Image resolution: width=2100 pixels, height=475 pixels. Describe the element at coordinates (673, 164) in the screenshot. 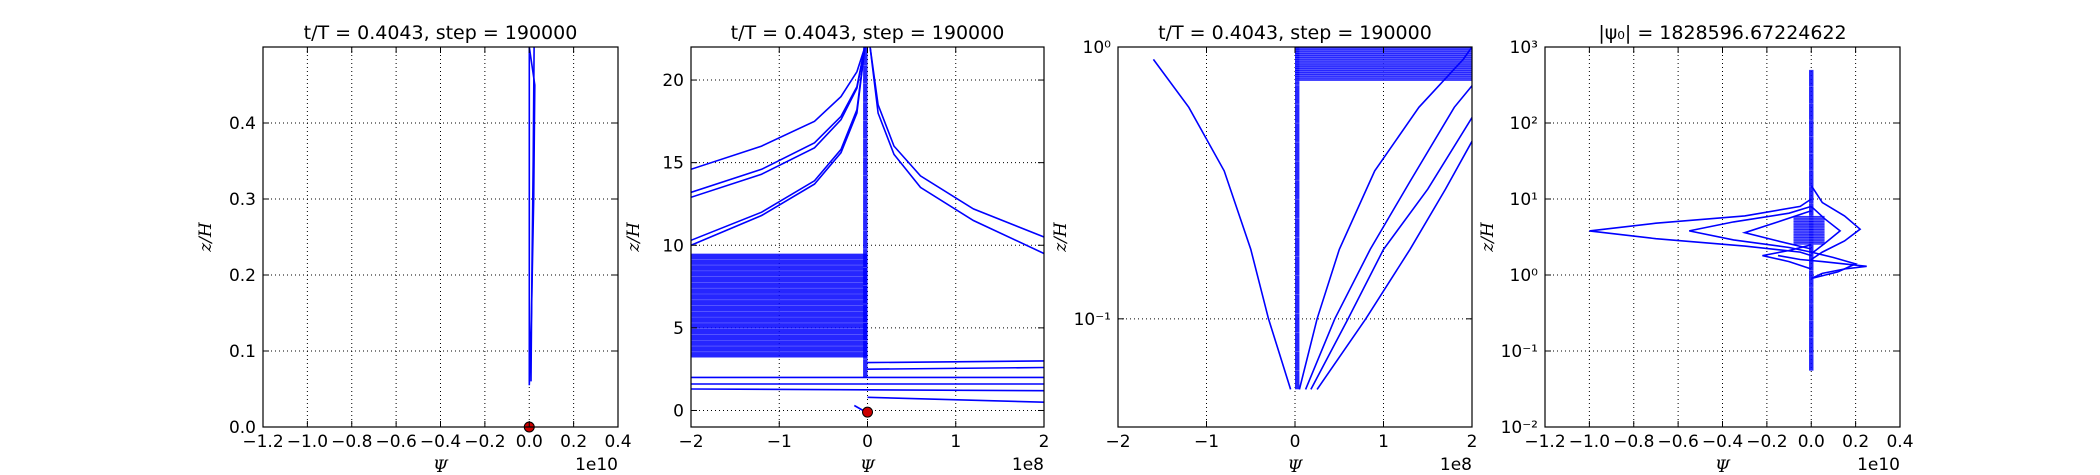

I see `y-tick-label: 15` at that location.